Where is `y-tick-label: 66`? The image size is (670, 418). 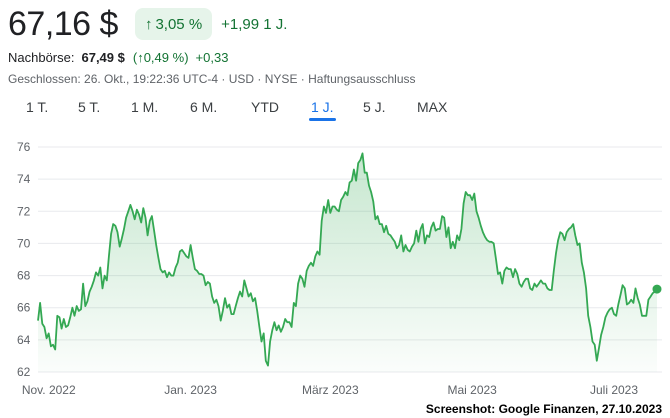
y-tick-label: 66 is located at coordinates (24, 308).